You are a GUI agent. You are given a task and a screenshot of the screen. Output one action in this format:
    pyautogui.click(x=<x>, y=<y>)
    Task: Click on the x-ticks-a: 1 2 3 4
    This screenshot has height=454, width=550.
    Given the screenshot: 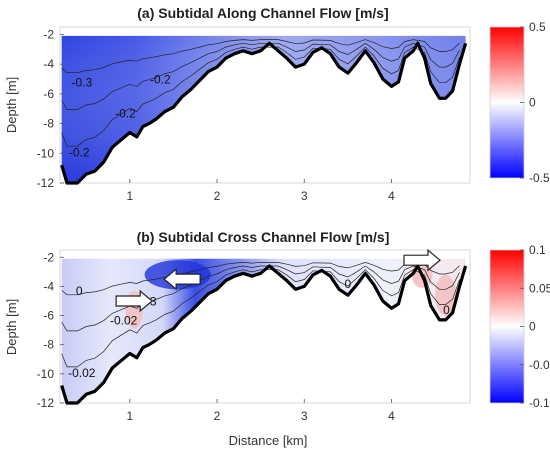 What is the action you would take?
    pyautogui.click(x=260, y=191)
    